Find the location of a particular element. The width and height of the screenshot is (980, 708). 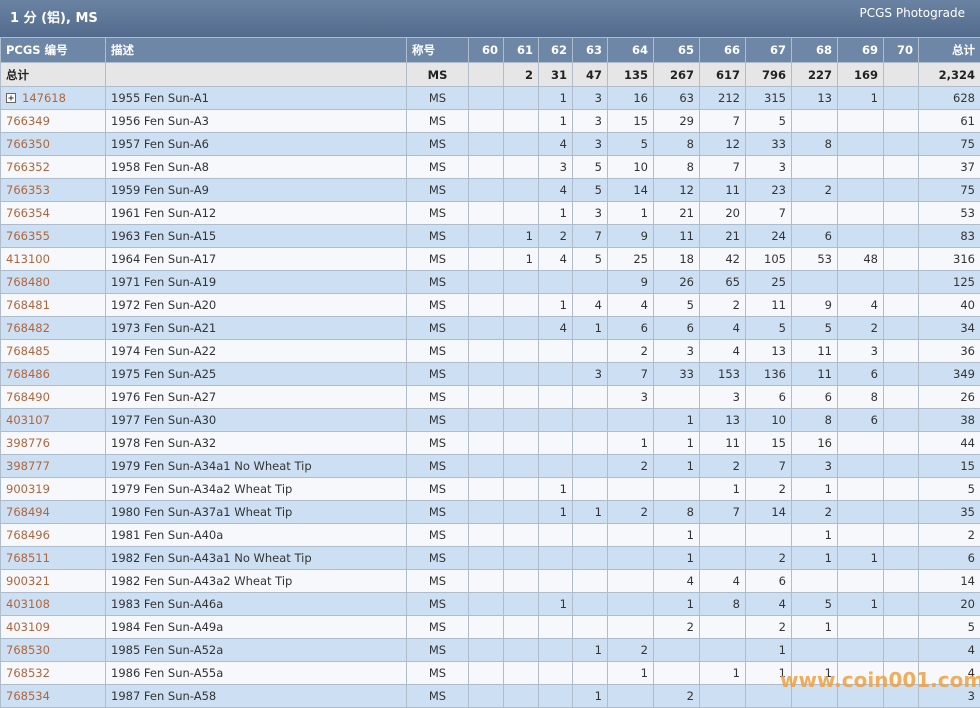

cell: 44 is located at coordinates (949, 443).